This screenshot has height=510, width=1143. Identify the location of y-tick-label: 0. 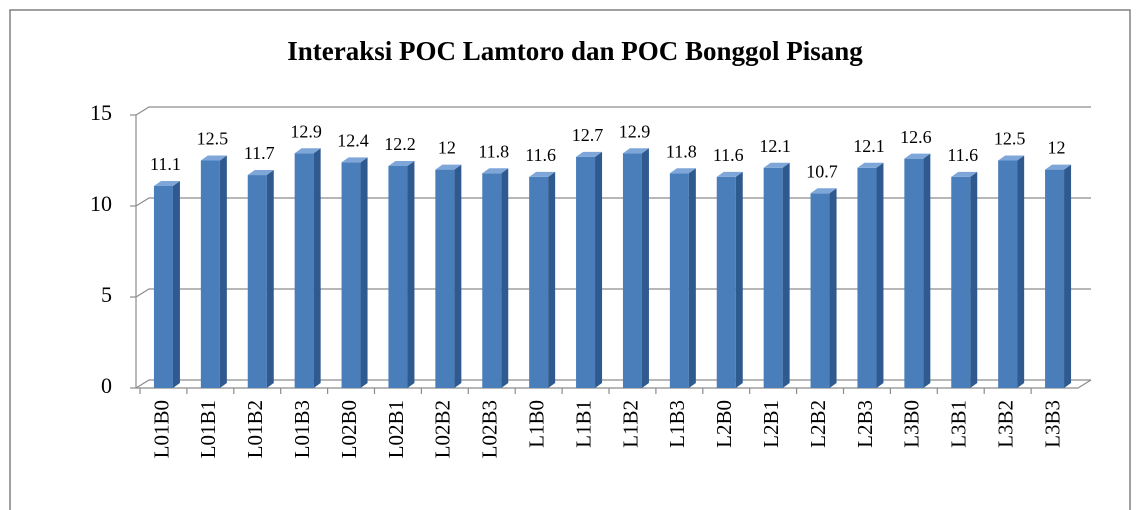
(106, 385).